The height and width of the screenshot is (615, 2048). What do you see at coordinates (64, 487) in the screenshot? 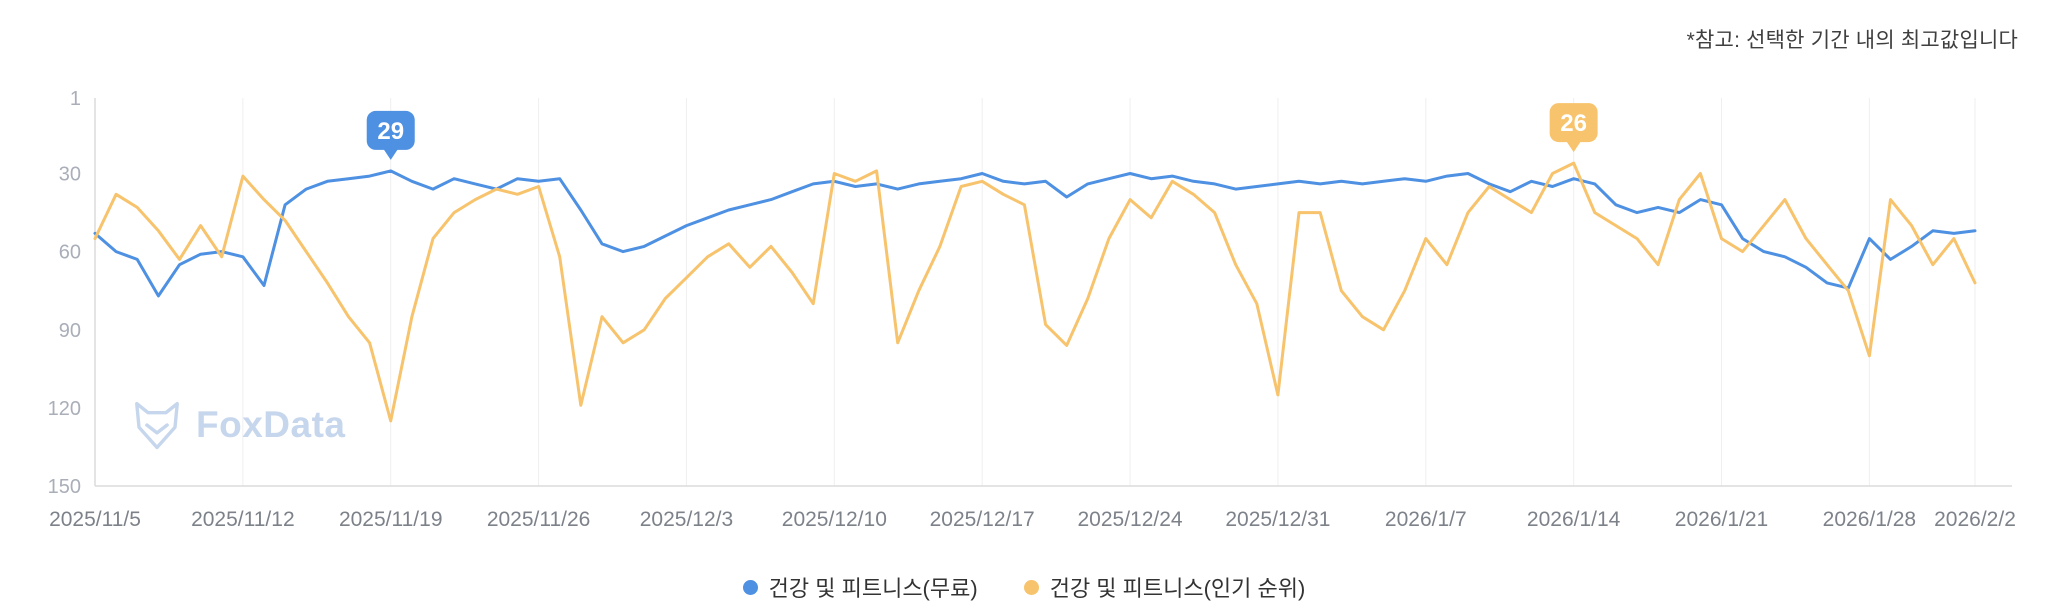
I see `y-axis-label: 150` at bounding box center [64, 487].